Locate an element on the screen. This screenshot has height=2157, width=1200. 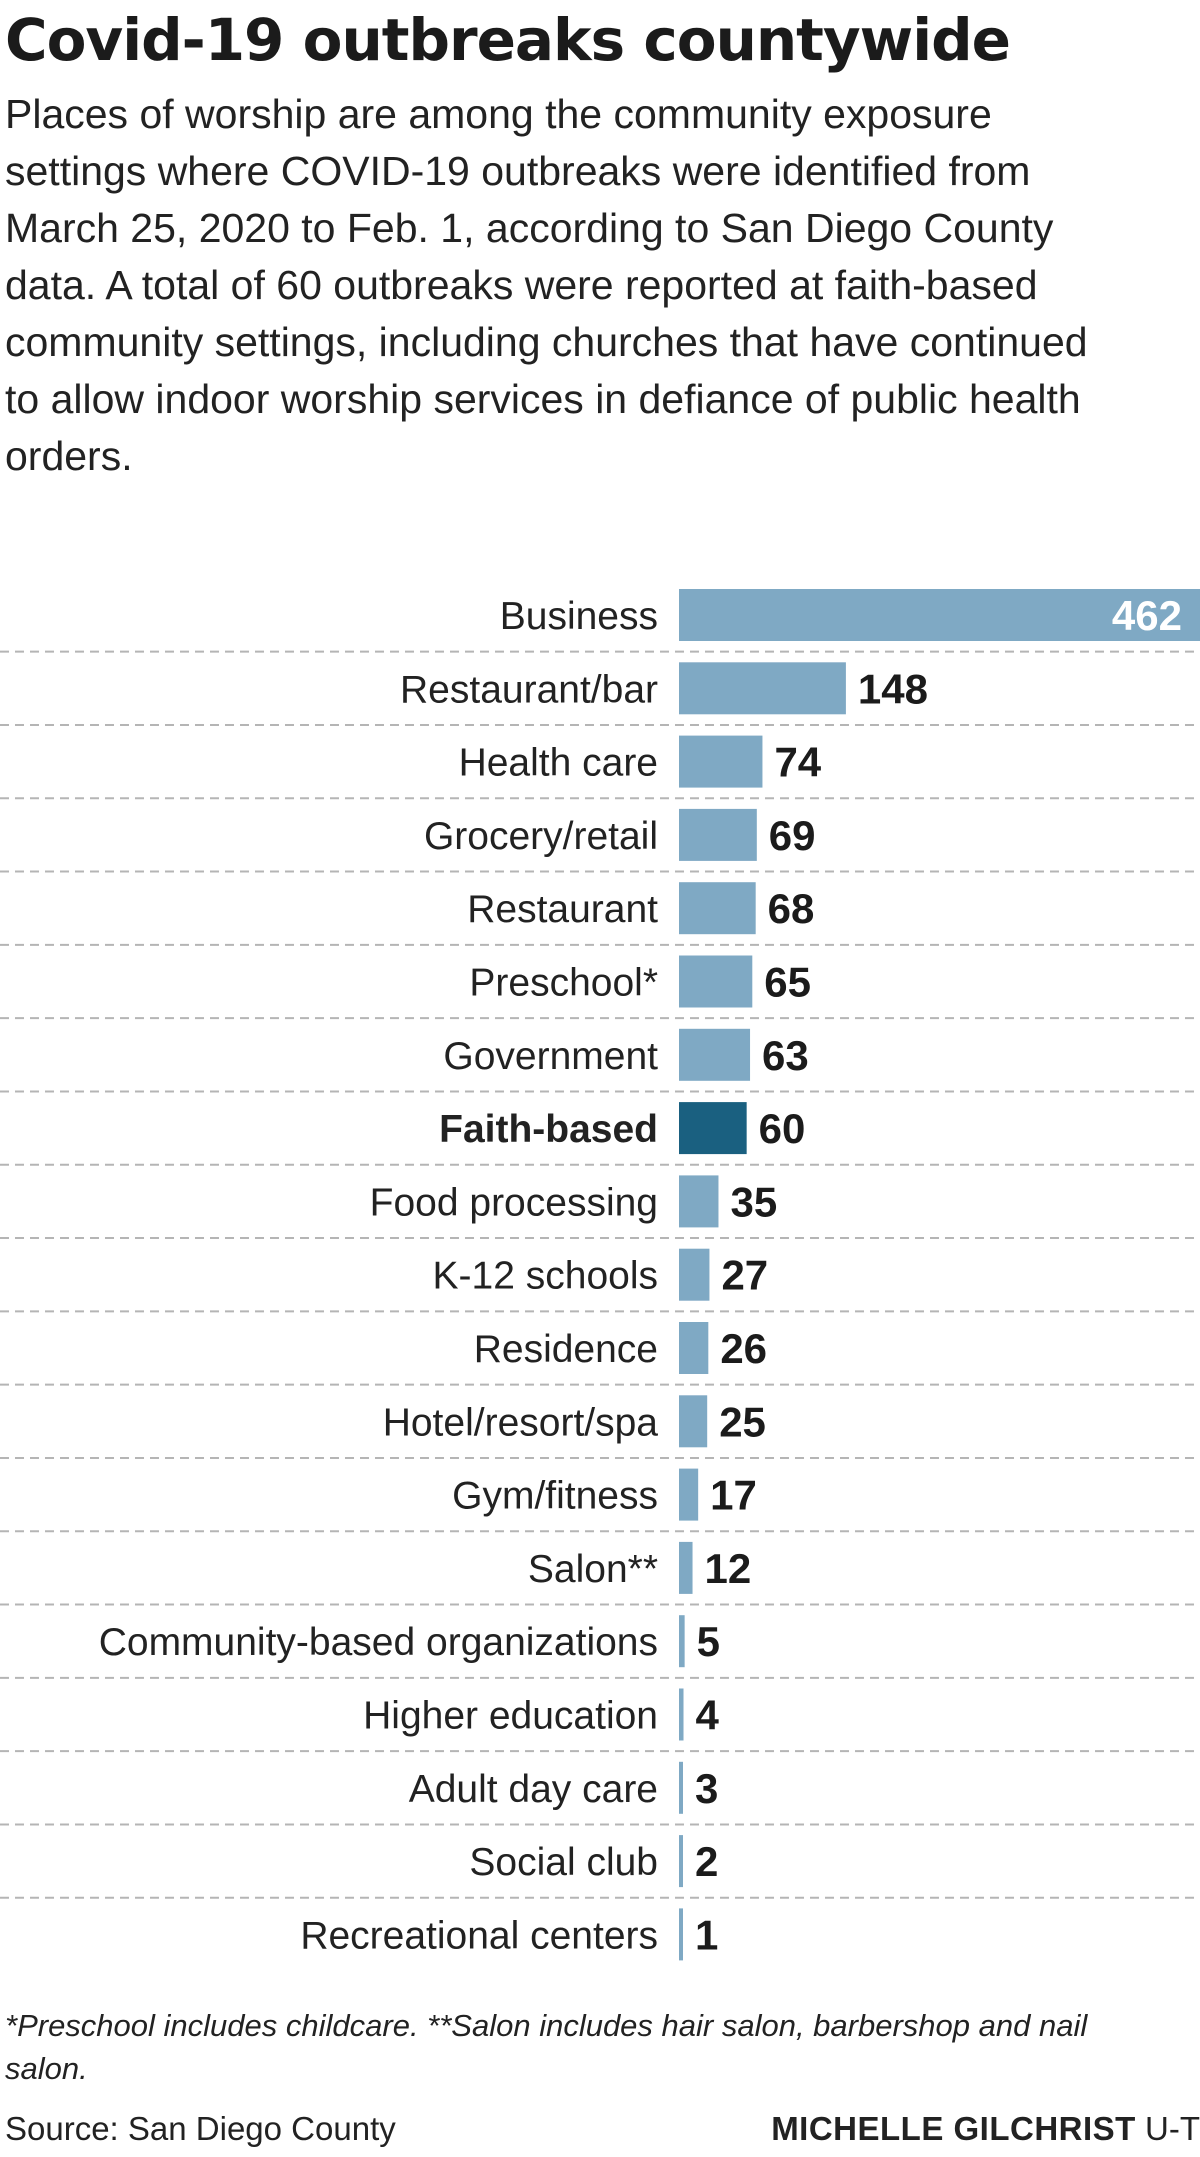
category-label-hotel-resort-spa: Hotel/resort/spa is located at coordinates (521, 1422).